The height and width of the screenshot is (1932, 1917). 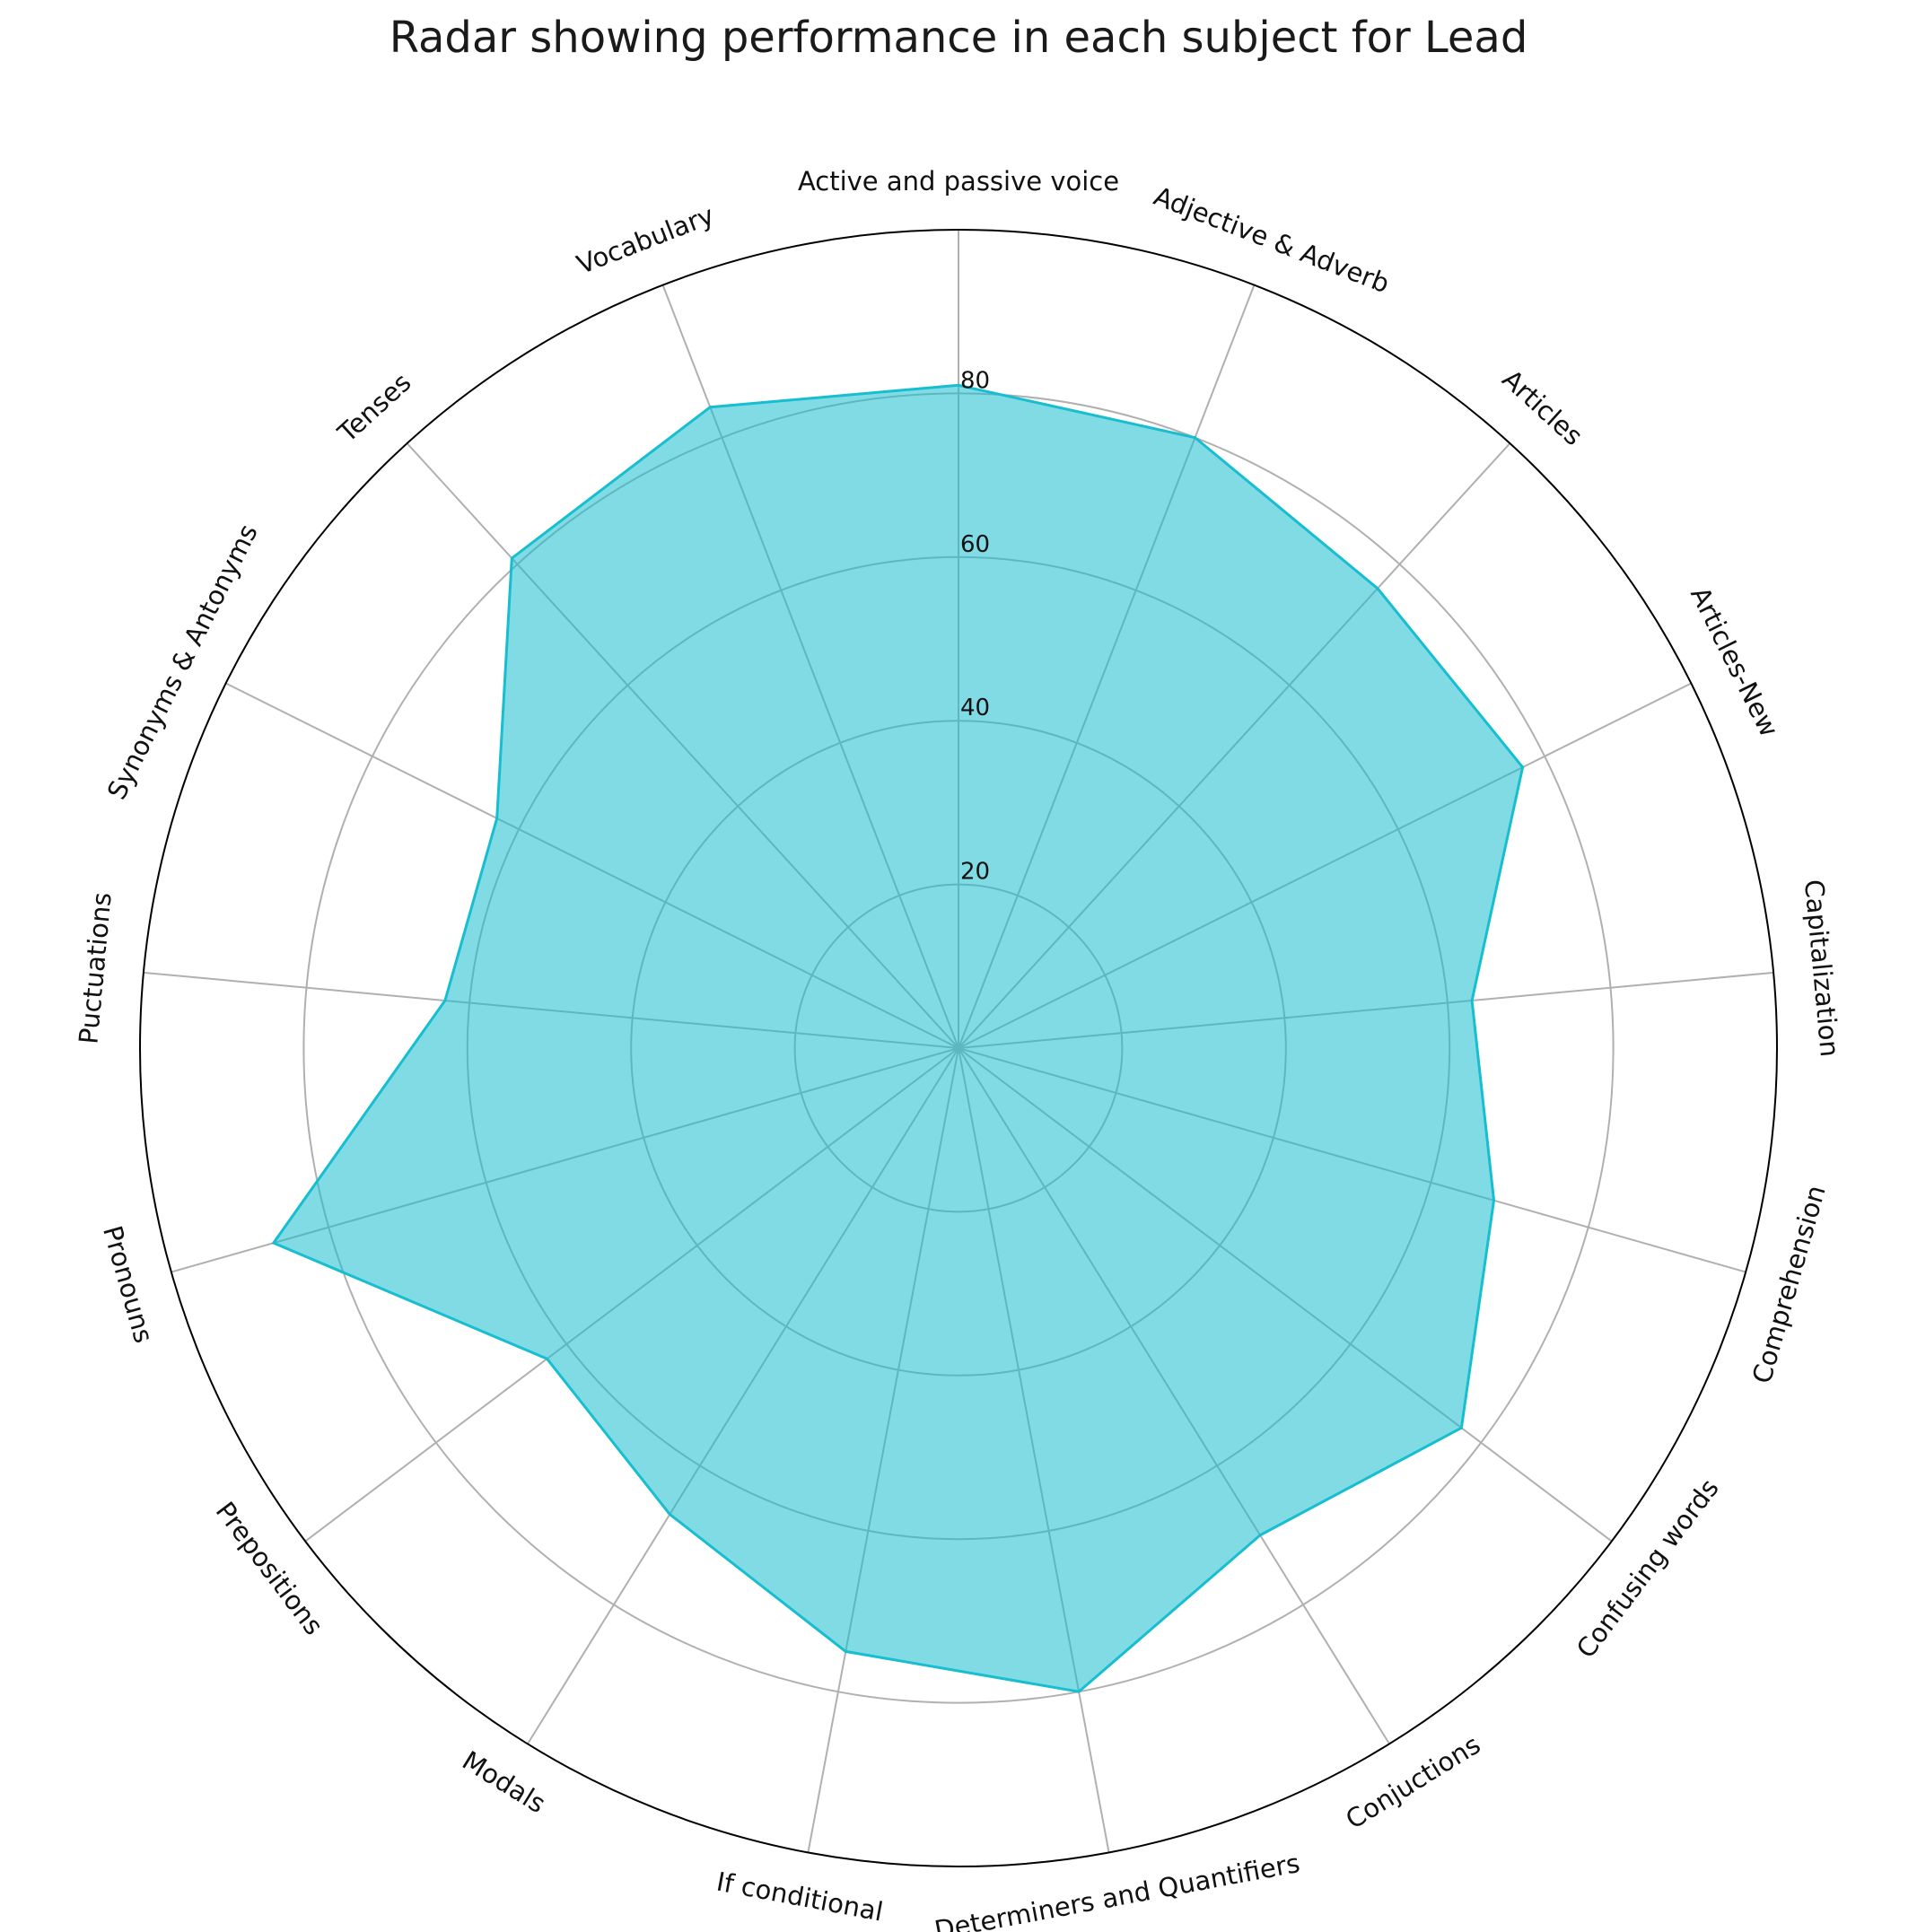 What do you see at coordinates (270, 1568) in the screenshot?
I see `category-label: Prepositions` at bounding box center [270, 1568].